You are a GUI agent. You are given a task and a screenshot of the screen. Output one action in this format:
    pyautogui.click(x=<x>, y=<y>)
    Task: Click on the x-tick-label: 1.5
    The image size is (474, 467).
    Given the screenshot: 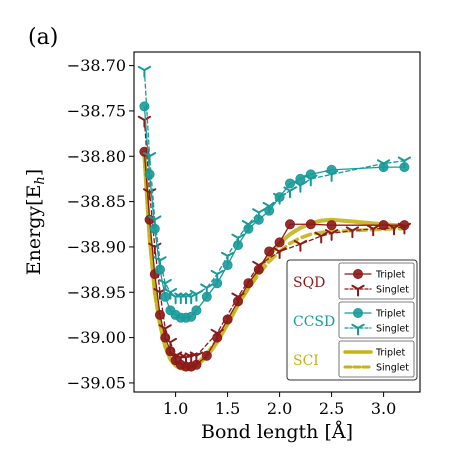 What is the action you would take?
    pyautogui.click(x=227, y=408)
    